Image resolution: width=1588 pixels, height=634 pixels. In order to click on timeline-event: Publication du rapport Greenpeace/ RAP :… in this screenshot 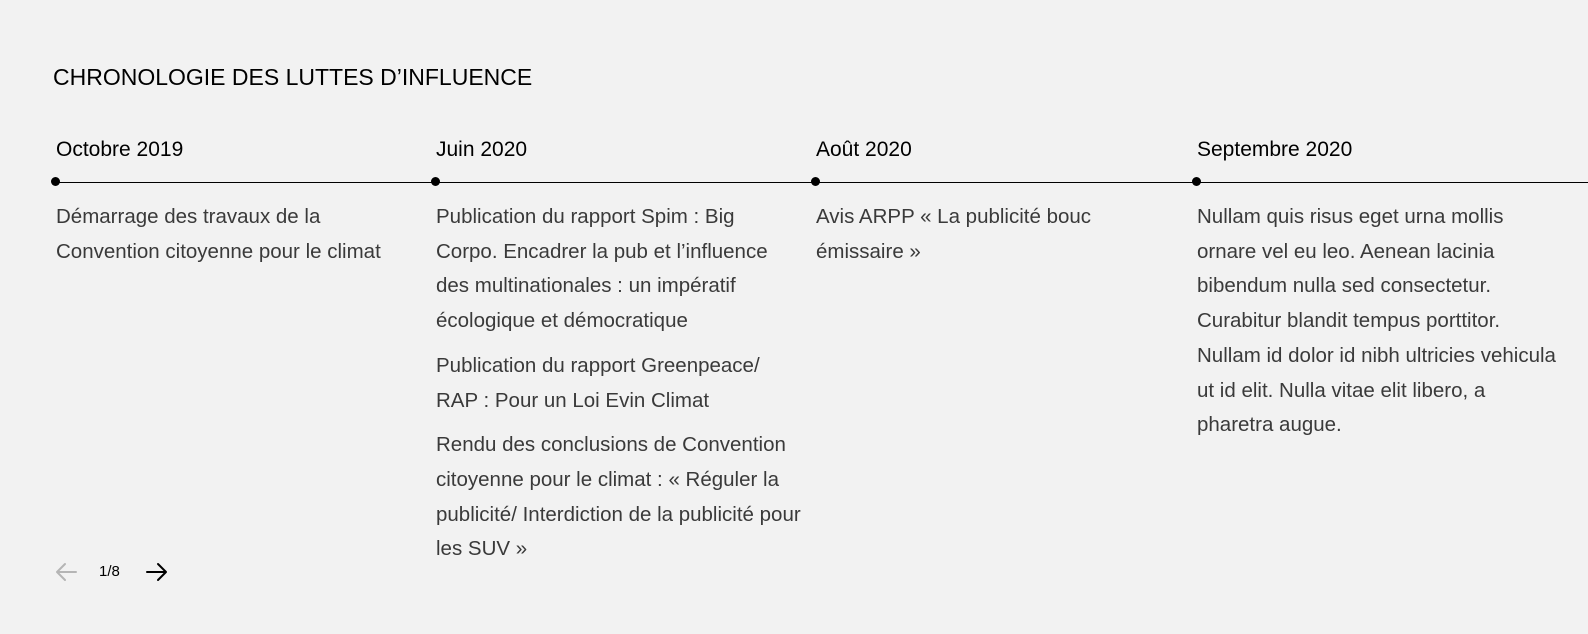, I will do `click(598, 382)`.